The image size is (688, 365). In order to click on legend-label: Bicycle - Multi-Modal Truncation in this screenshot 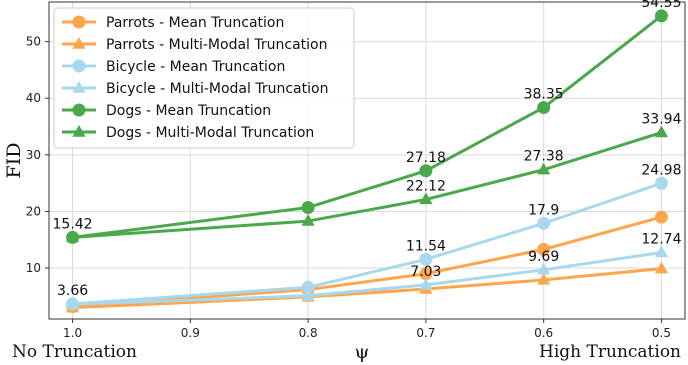, I will do `click(217, 89)`.